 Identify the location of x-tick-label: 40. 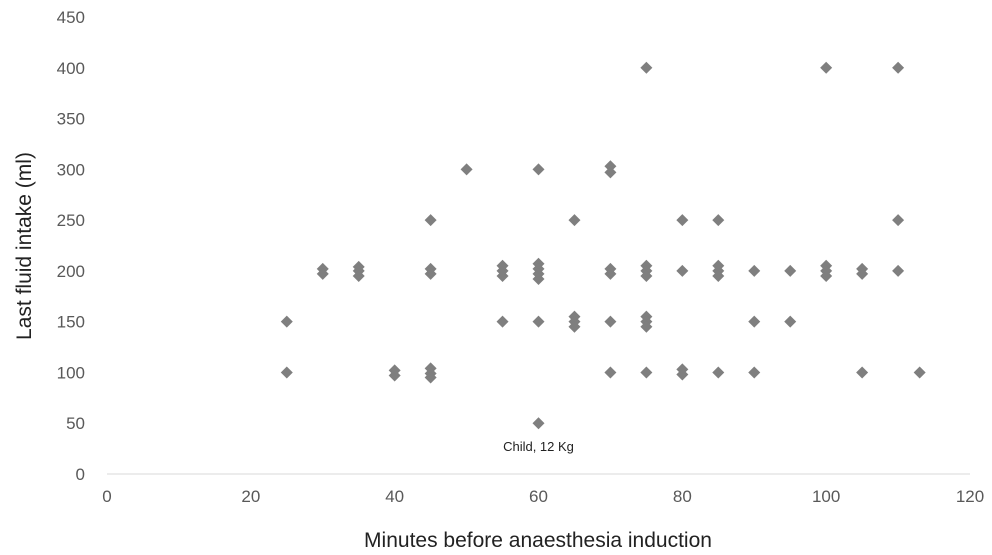
(394, 496).